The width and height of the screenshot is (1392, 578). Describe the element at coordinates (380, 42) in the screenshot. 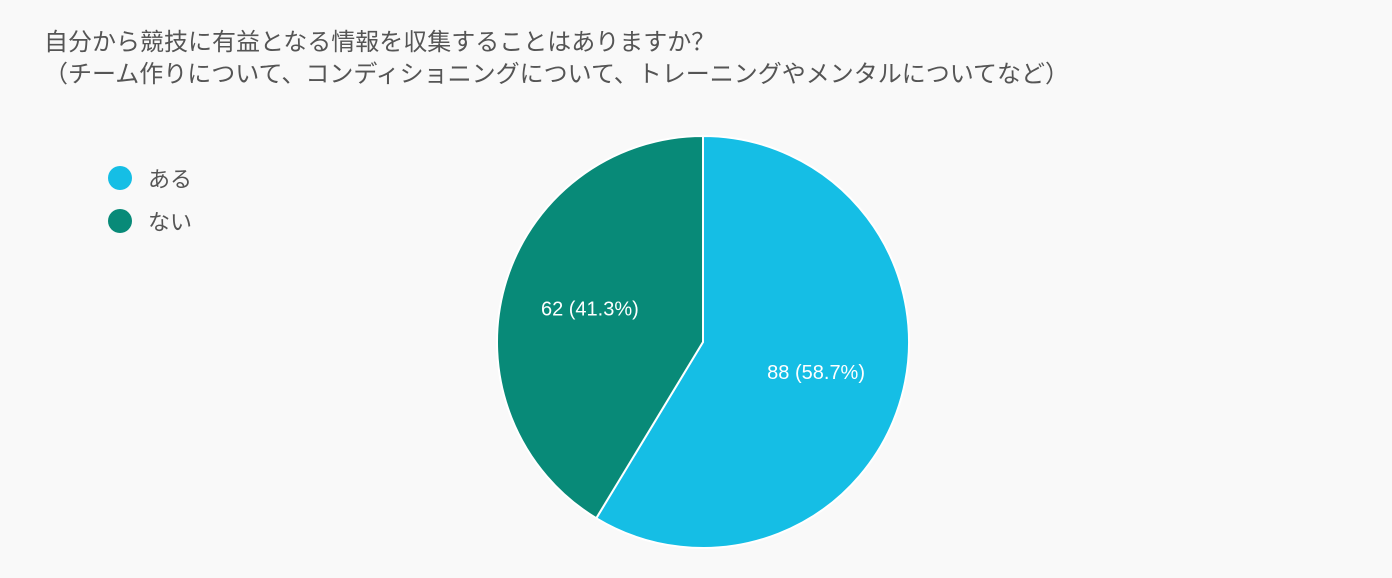

I see `chart-title-line-1: 自分から競技に有益となる情報を収集することはありますか？` at that location.